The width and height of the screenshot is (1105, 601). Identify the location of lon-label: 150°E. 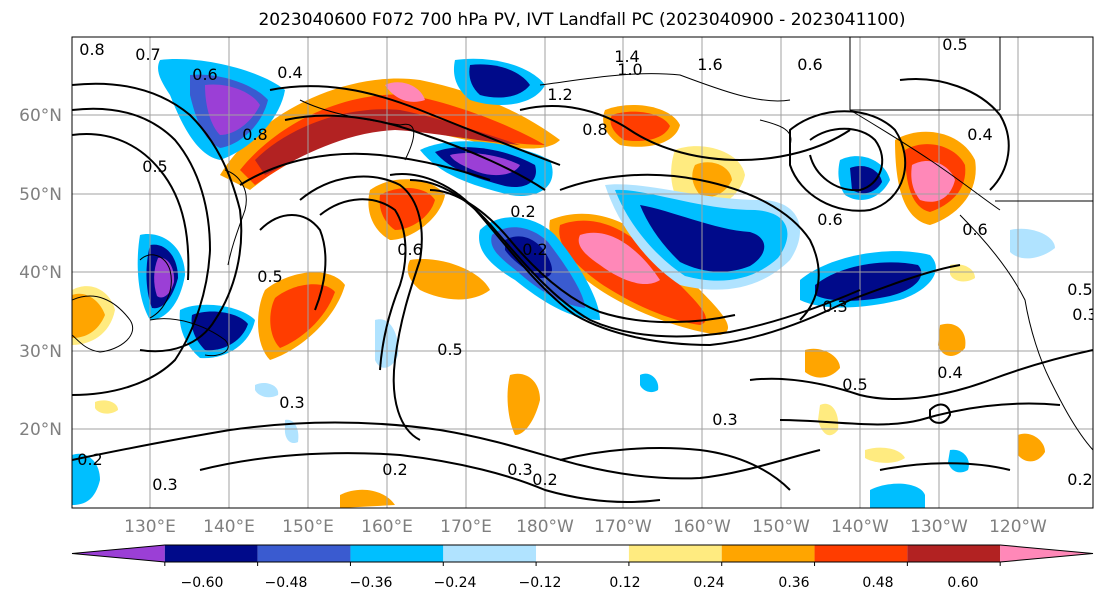
(308, 527).